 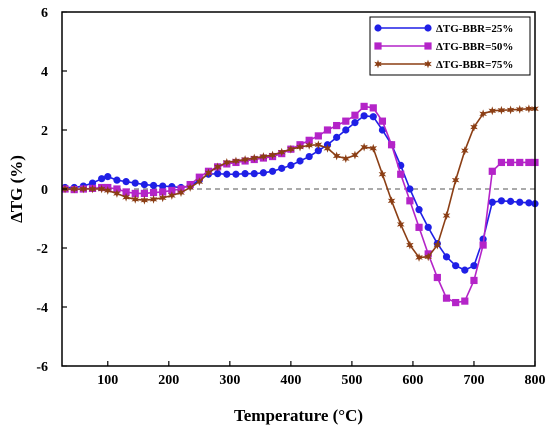 I want to click on x-tick-label: 100, so click(x=107, y=380).